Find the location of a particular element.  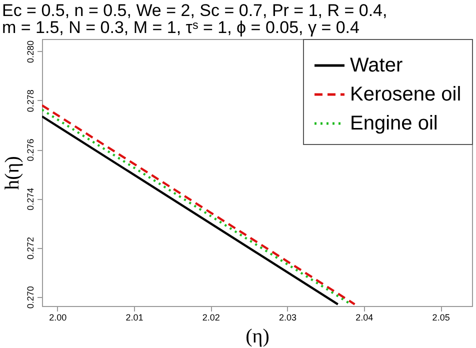

chart-title: Ec = 0.5, n = 0.5, We = 2, Sc = 0.7, Pr = 1, R = 0.4, is located at coordinates (195, 10).